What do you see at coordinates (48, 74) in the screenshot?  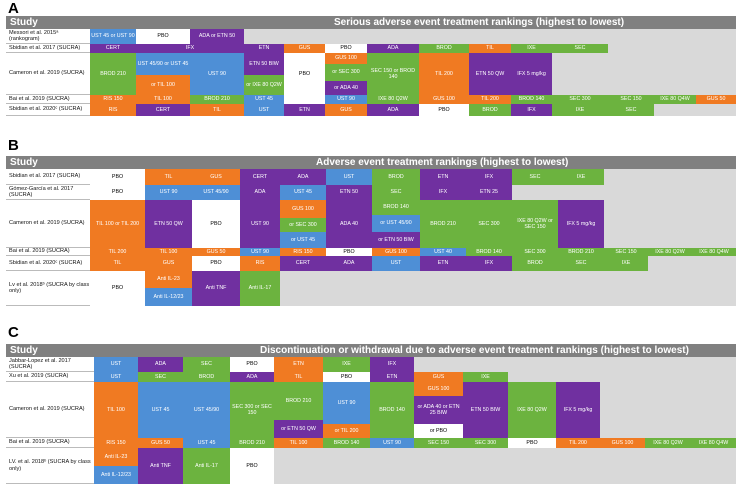 I see `panel-a-study-row: Cameron et al. 2019 (SUCRA)` at bounding box center [48, 74].